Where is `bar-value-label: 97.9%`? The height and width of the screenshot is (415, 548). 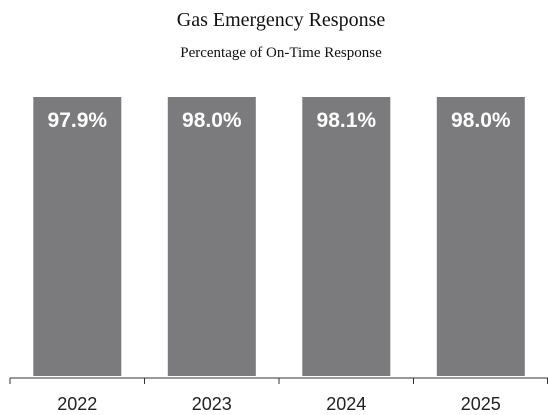
bar-value-label: 97.9% is located at coordinates (78, 120).